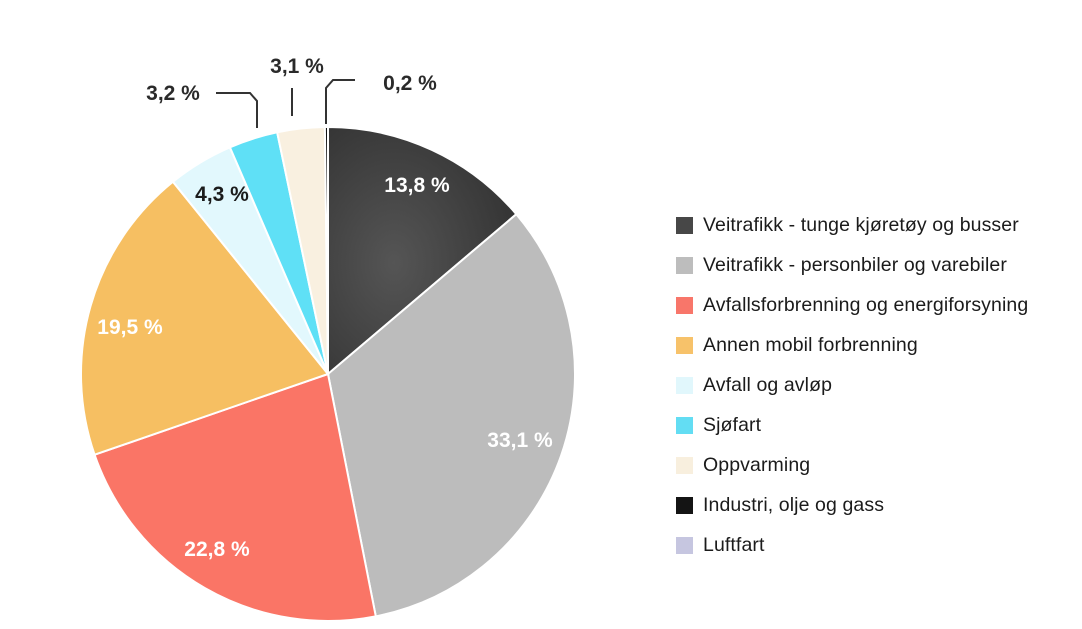 This screenshot has width=1082, height=629. Describe the element at coordinates (852, 425) in the screenshot. I see `legend-item-sjofart: Sjøfart` at that location.